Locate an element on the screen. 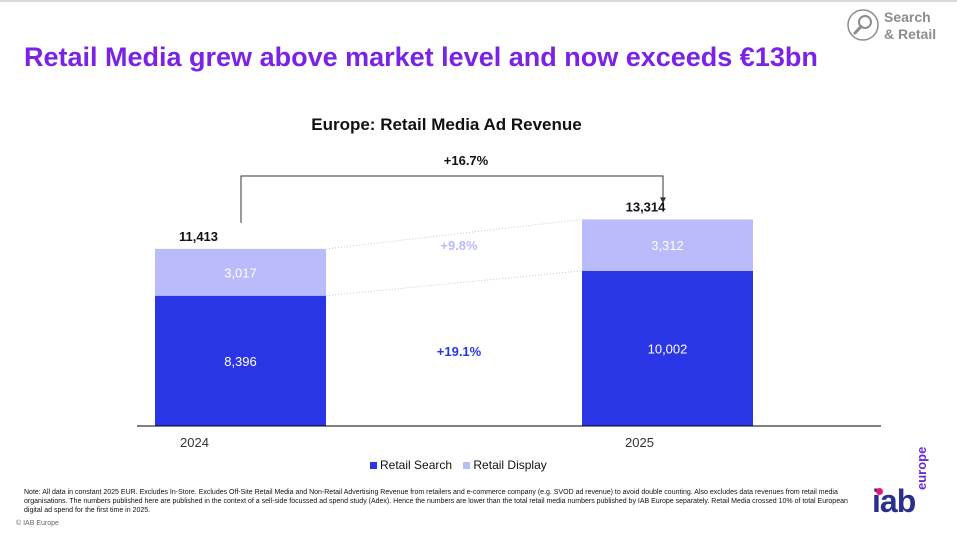 This screenshot has width=957, height=534. legend-label-retail-display: Retail Display is located at coordinates (510, 465).